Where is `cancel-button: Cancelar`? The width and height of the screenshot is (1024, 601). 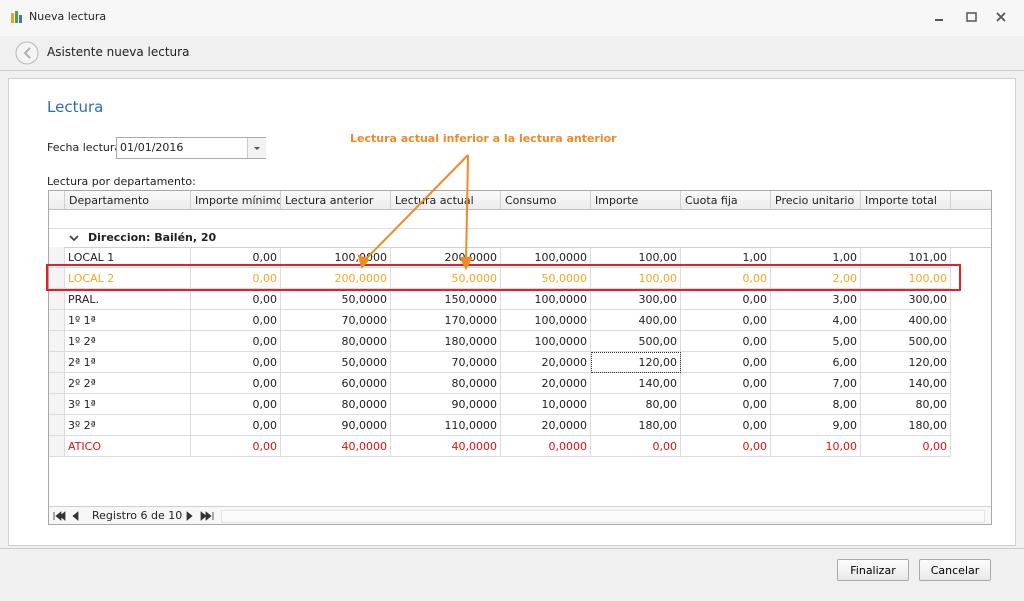
cancel-button: Cancelar is located at coordinates (955, 570).